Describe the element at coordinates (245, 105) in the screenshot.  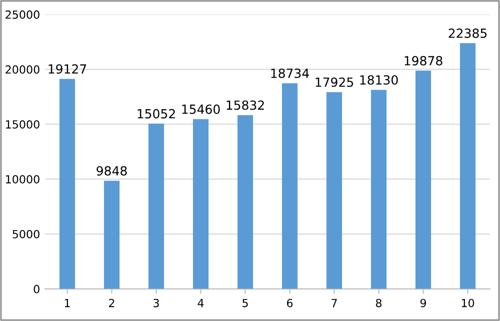
I see `data-label: 15832` at that location.